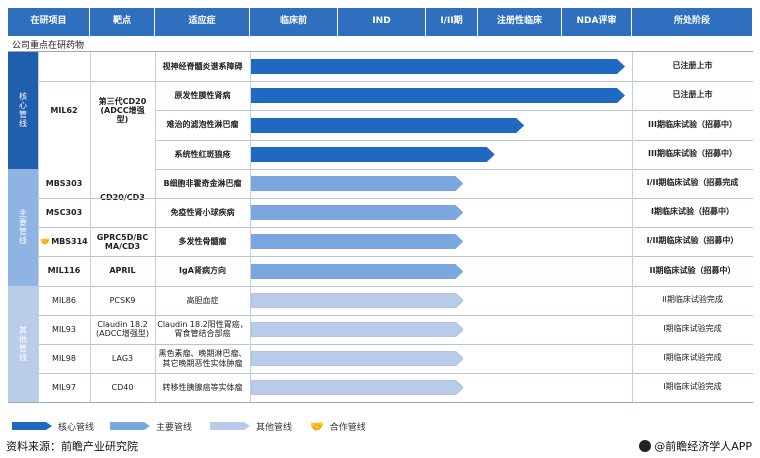 The height and width of the screenshot is (458, 760). I want to click on header-cell-7: NDA评审, so click(597, 22).